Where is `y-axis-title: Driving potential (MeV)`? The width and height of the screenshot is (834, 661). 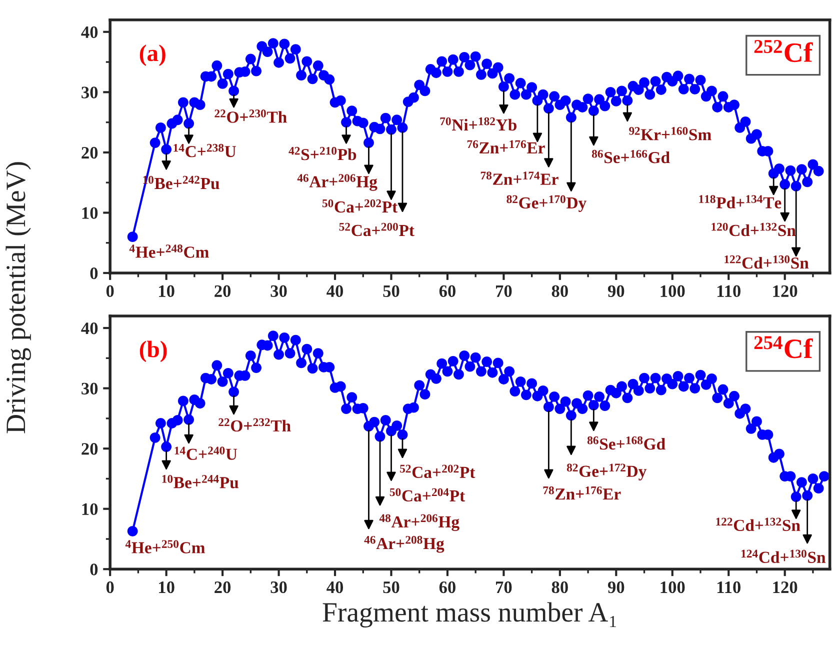 y-axis-title: Driving potential (MeV) is located at coordinates (18, 298).